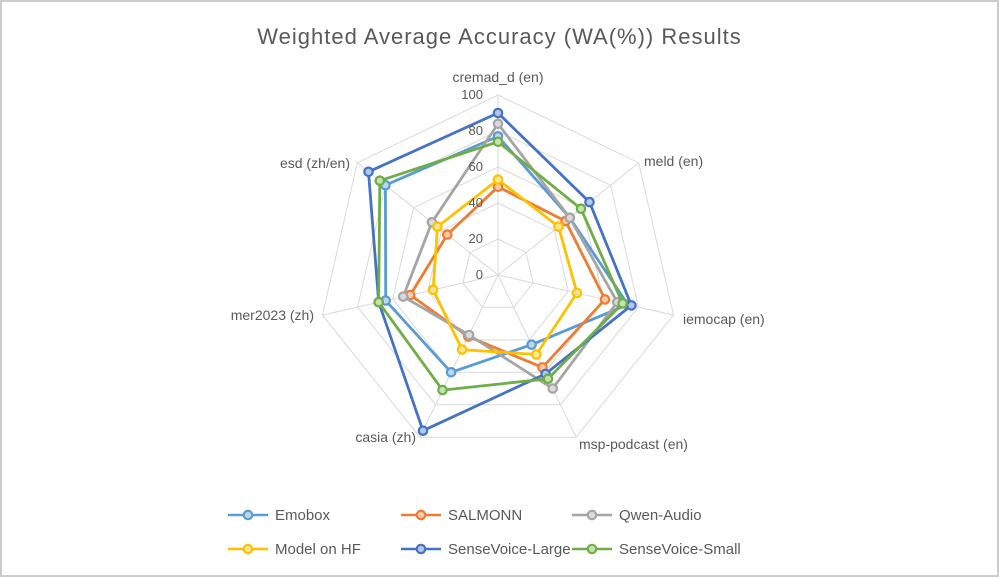 The image size is (999, 577). I want to click on tick-label-40: 40, so click(475, 202).